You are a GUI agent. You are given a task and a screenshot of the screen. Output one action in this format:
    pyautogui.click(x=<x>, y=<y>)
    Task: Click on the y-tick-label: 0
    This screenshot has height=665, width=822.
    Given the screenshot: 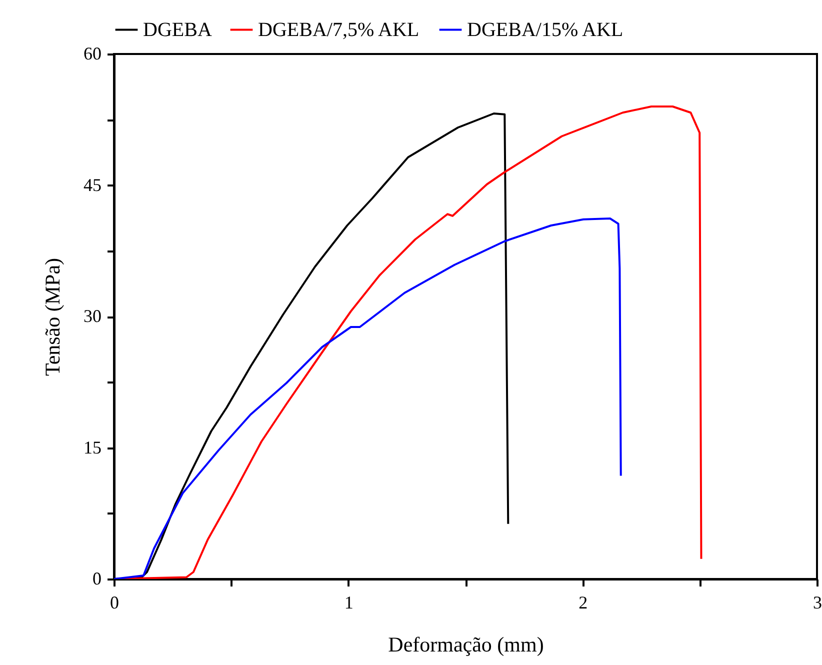 What is the action you would take?
    pyautogui.click(x=97, y=578)
    